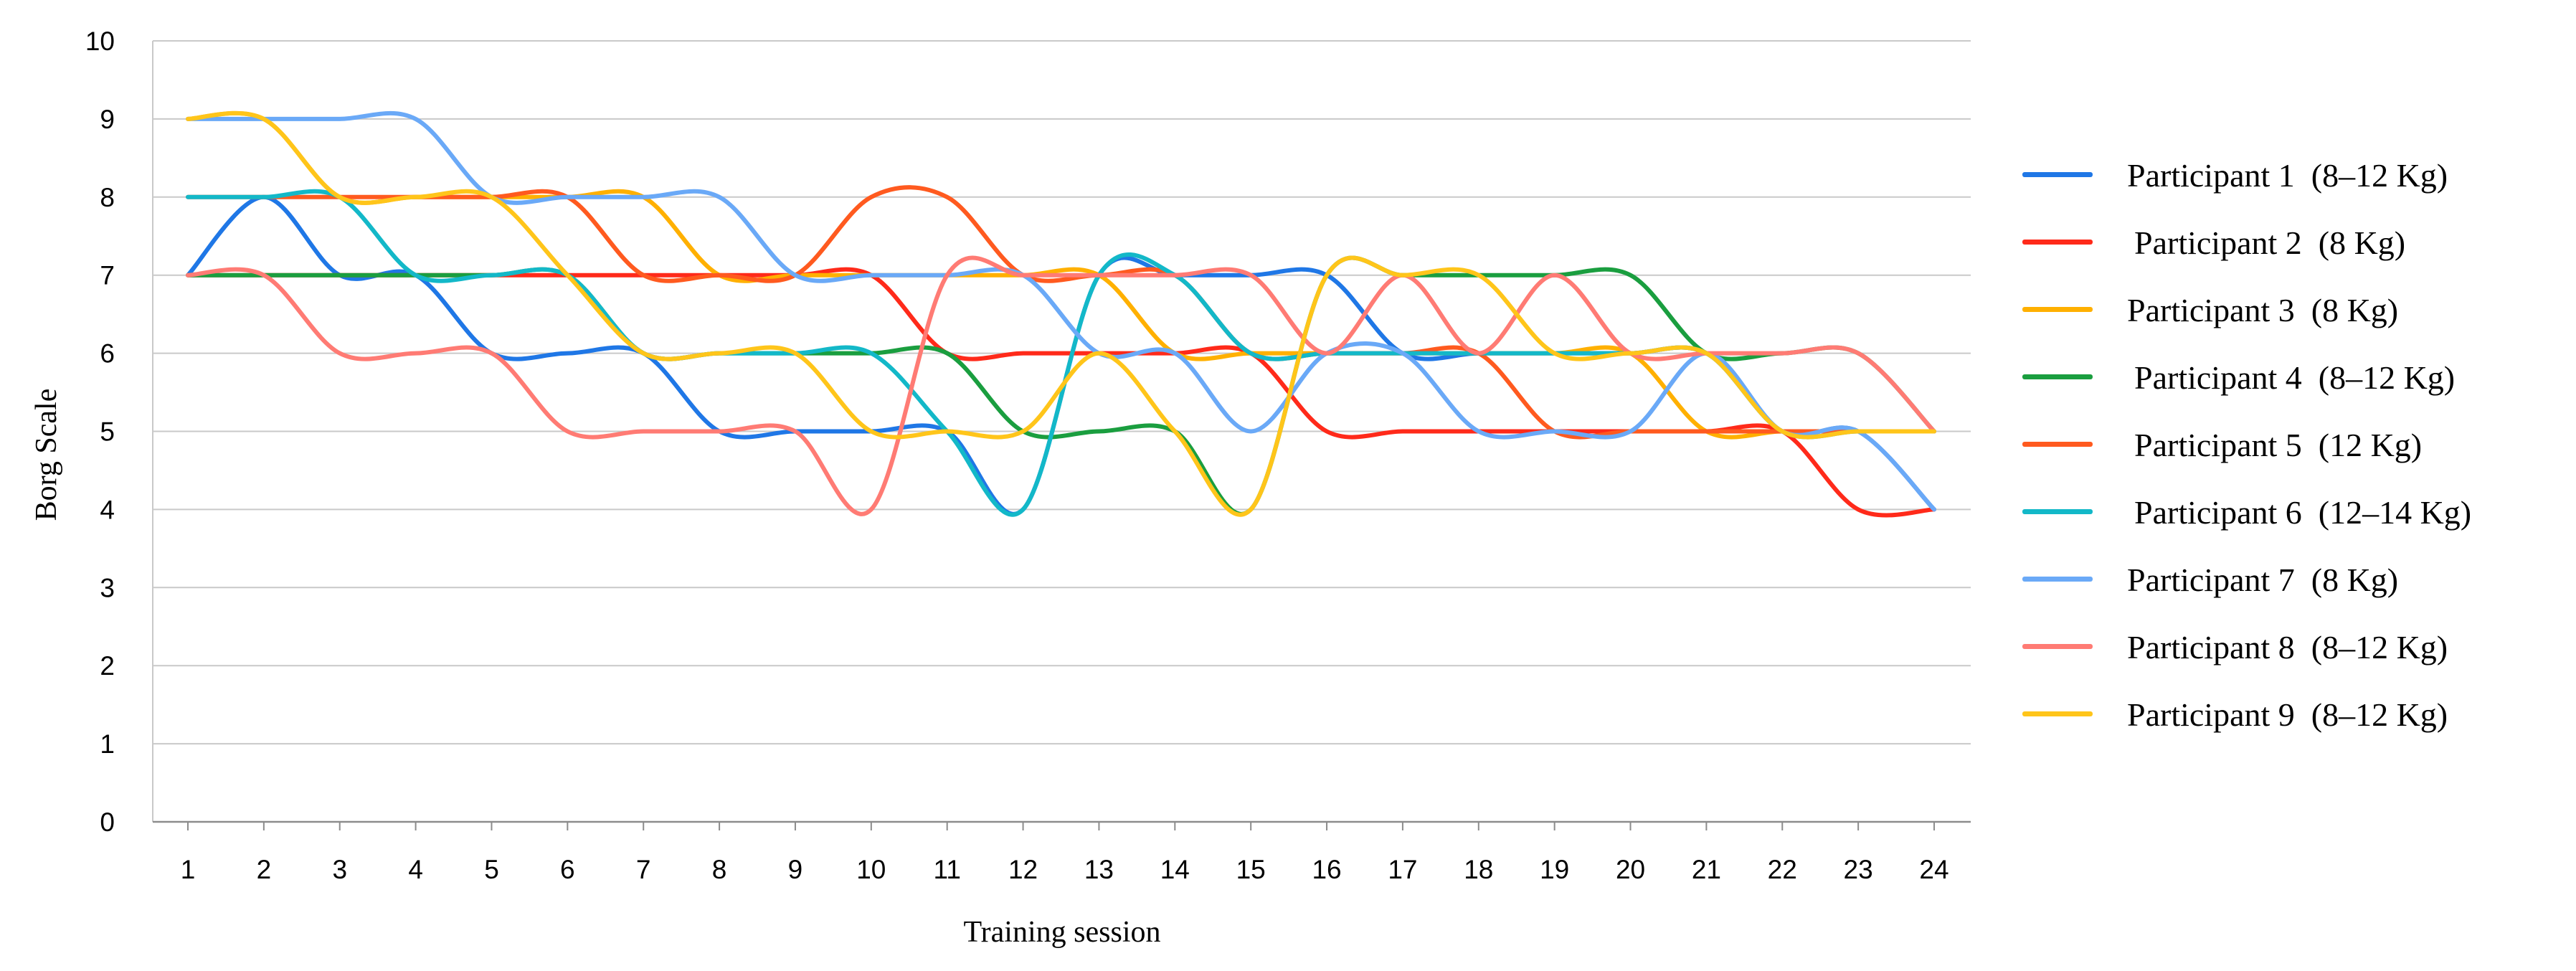  I want to click on x-tick-label: 15, so click(1251, 869).